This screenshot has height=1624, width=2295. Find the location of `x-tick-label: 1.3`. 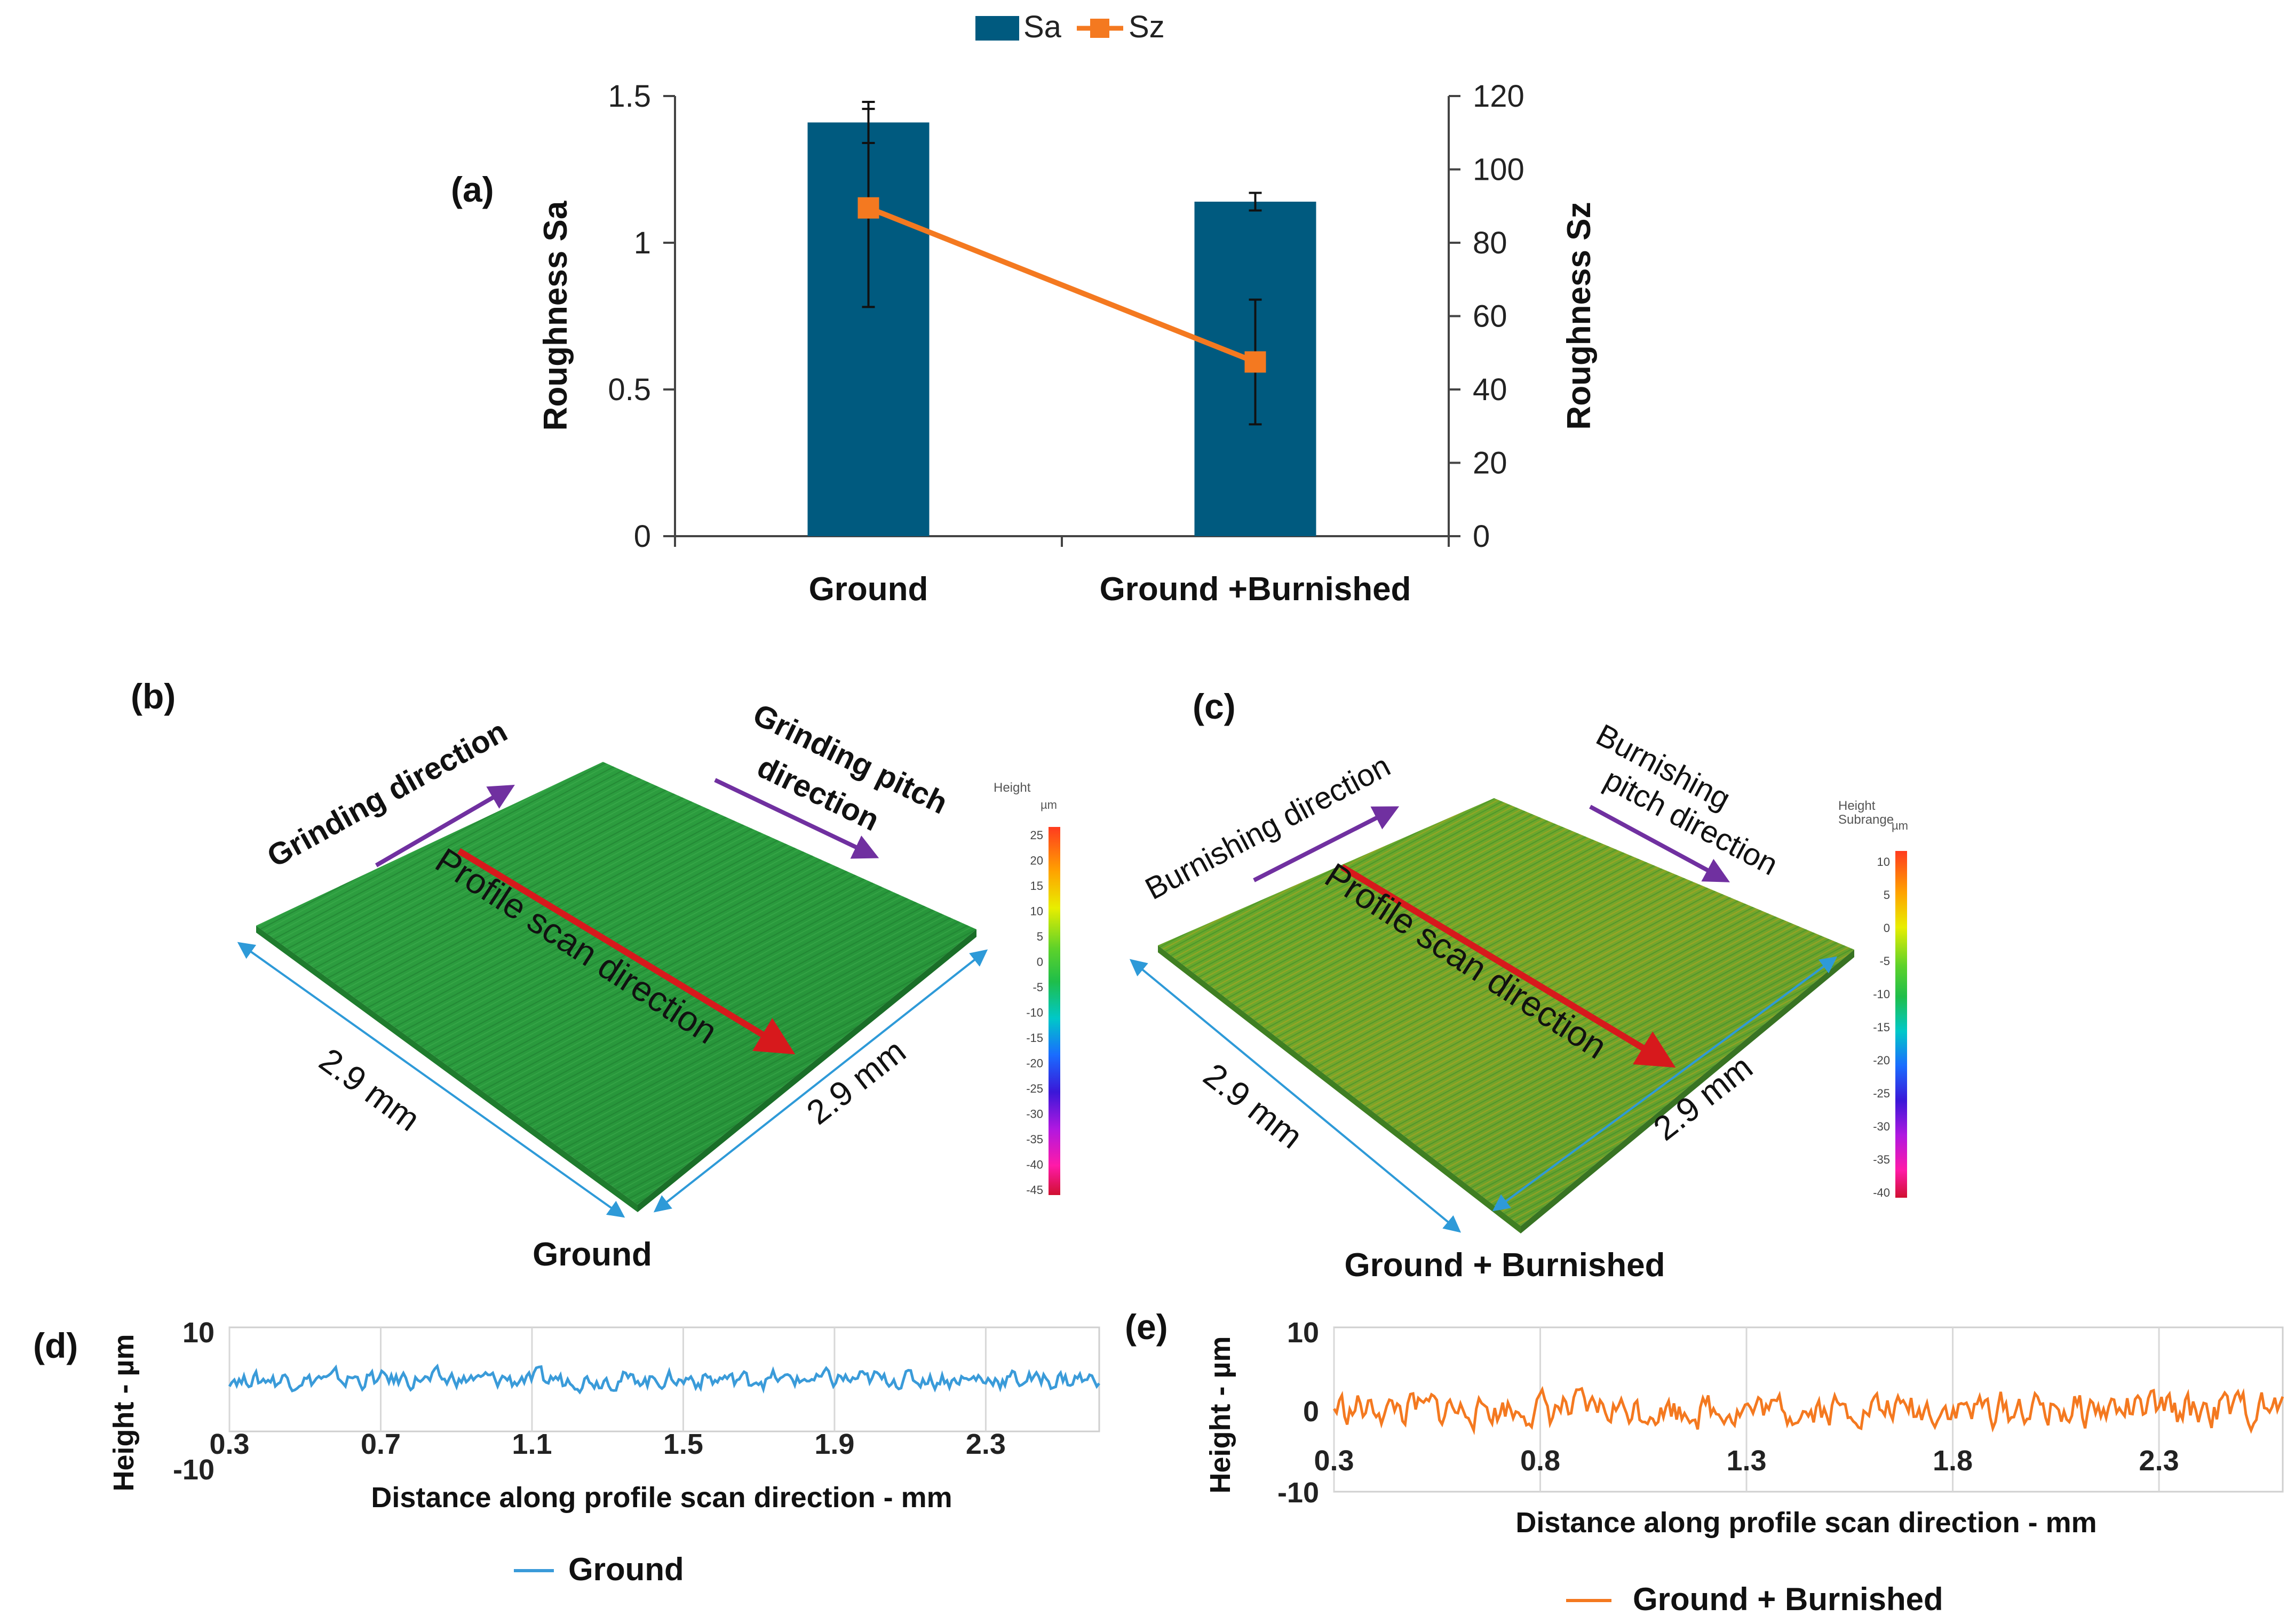

x-tick-label: 1.3 is located at coordinates (1747, 1461).